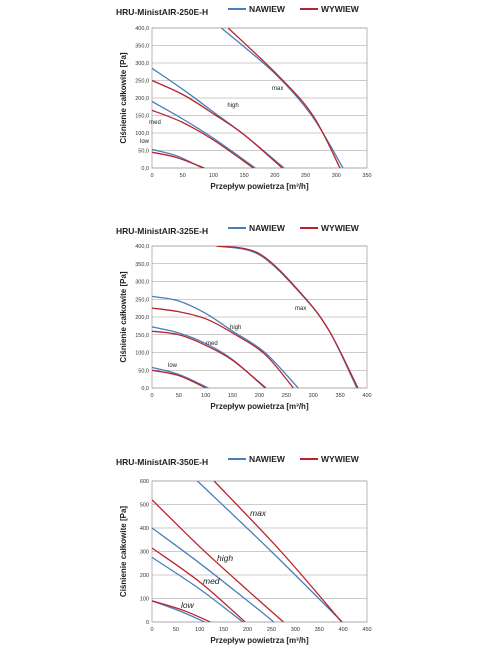 This screenshot has height=650, width=500. What do you see at coordinates (162, 231) in the screenshot?
I see `chart-title: HRU-MinistAIR-325E-H` at bounding box center [162, 231].